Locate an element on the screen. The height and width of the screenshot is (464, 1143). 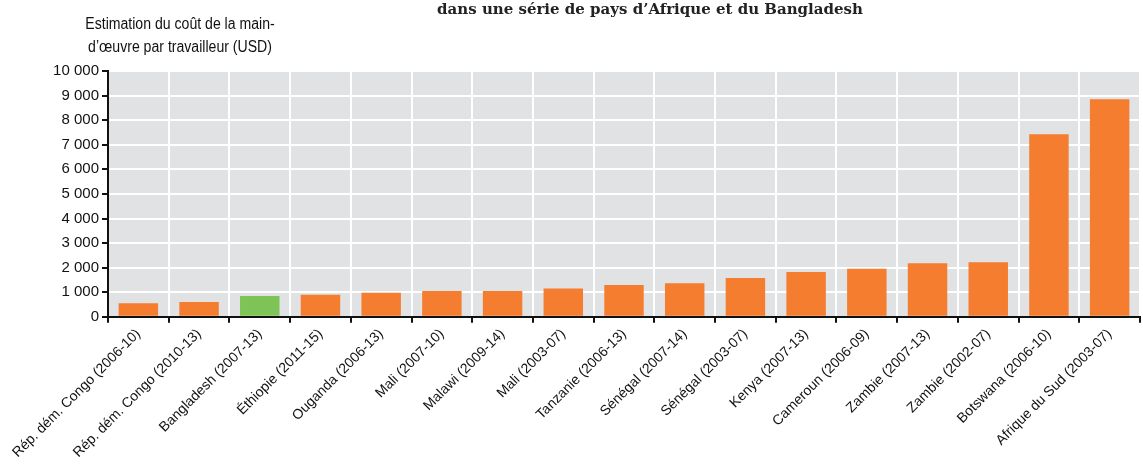
y-tick-label: 1 000 is located at coordinates (80, 291).